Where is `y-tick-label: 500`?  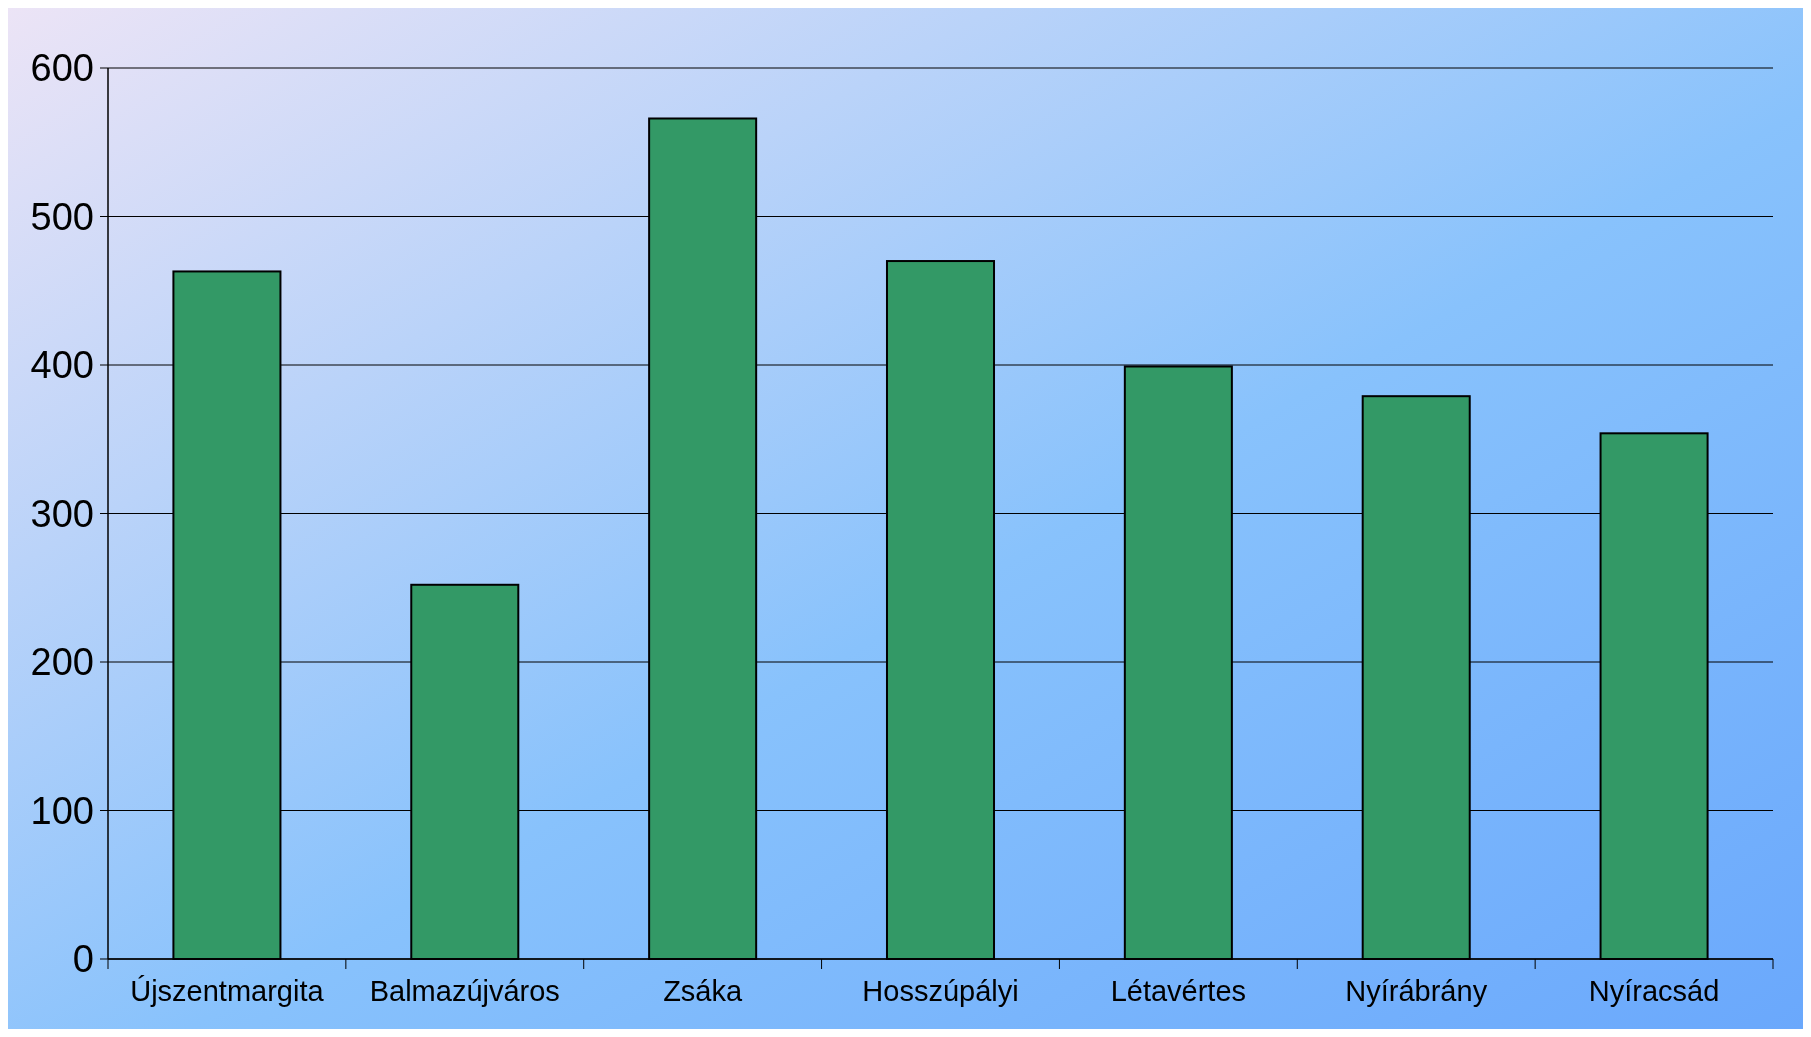 y-tick-label: 500 is located at coordinates (62, 216).